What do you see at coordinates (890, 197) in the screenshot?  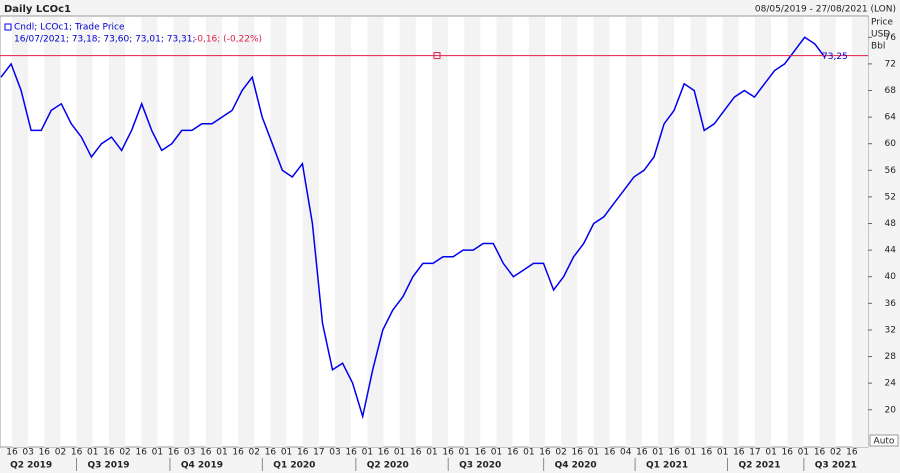 I see `y-tick-label: 52` at bounding box center [890, 197].